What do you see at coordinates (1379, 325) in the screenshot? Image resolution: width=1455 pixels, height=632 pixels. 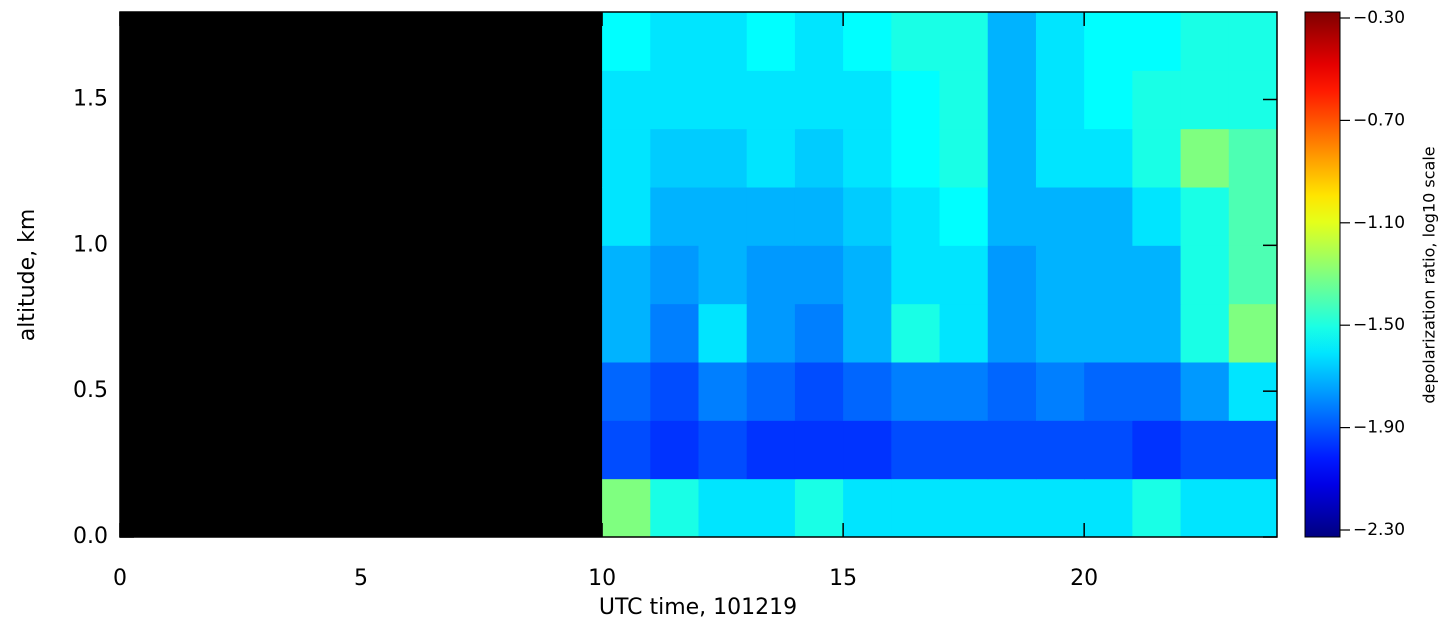 I see `colorbar-tick-label: −1.50` at bounding box center [1379, 325].